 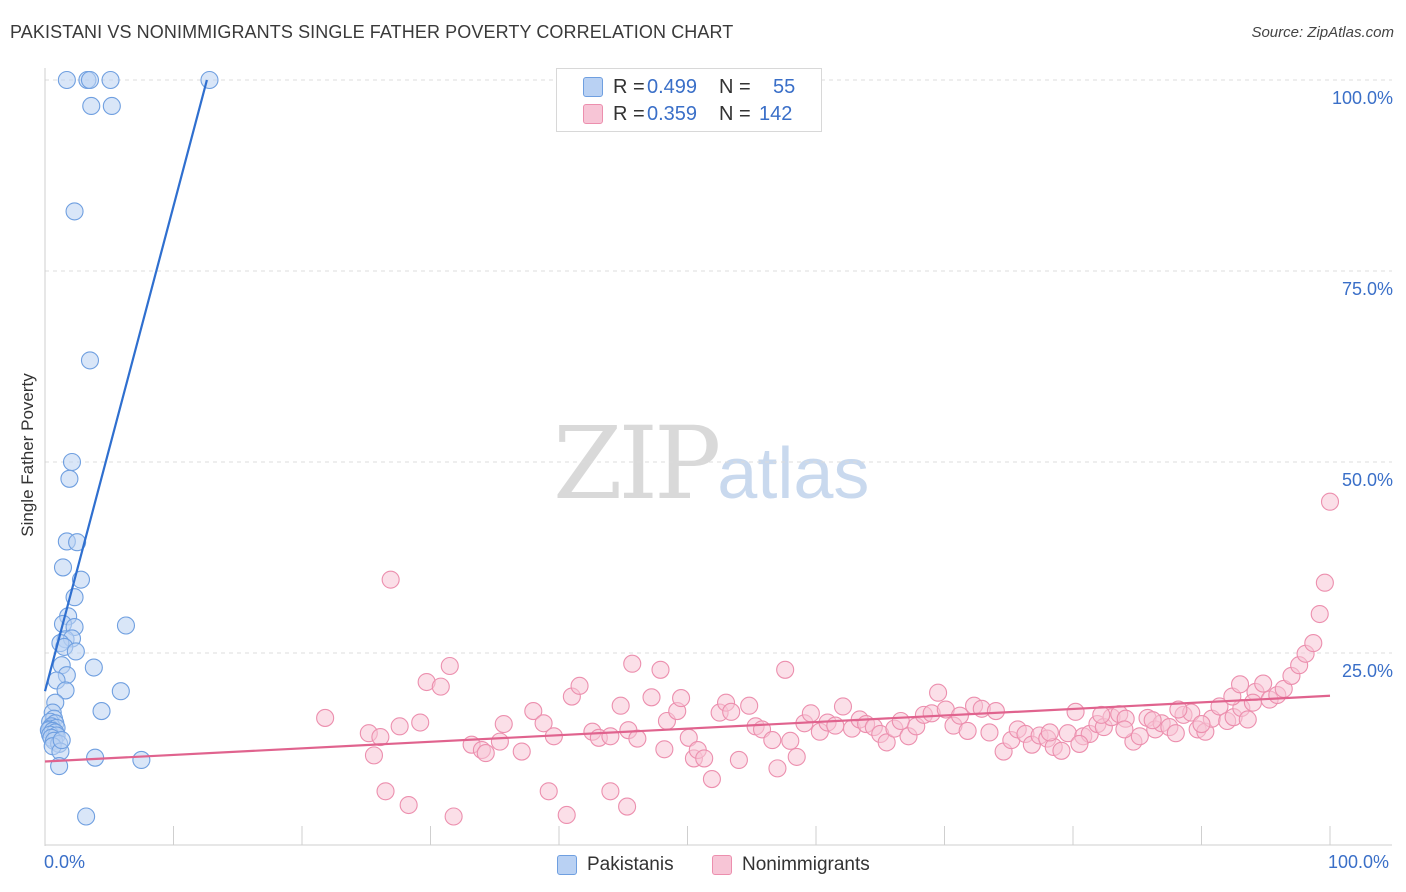 I want to click on x-tick-label-min: 0.0%, so click(x=65, y=862).